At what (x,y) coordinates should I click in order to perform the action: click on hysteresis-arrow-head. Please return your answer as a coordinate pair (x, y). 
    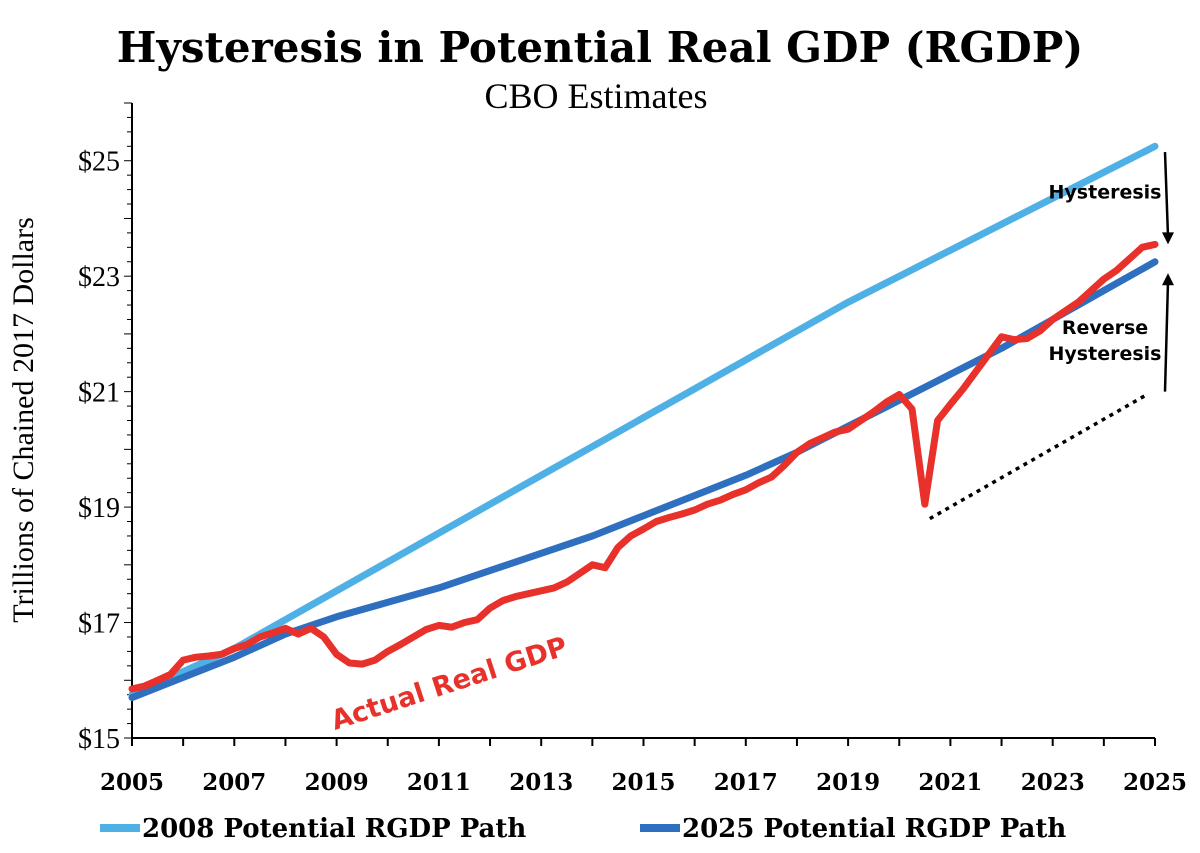
    Looking at the image, I should click on (1168, 238).